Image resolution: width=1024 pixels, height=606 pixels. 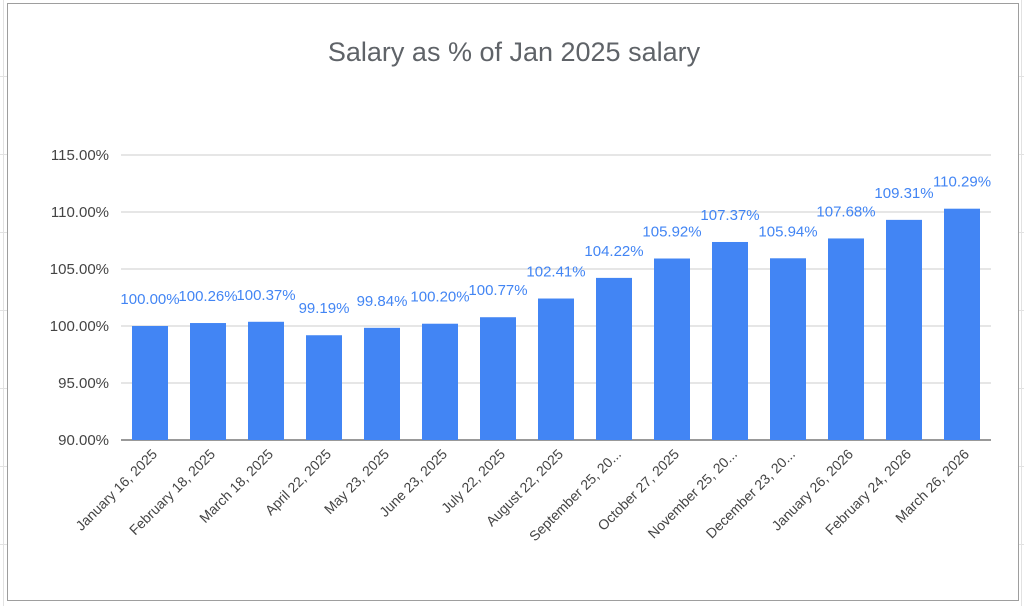 What do you see at coordinates (80, 212) in the screenshot?
I see `y-tick-label: 110.00%` at bounding box center [80, 212].